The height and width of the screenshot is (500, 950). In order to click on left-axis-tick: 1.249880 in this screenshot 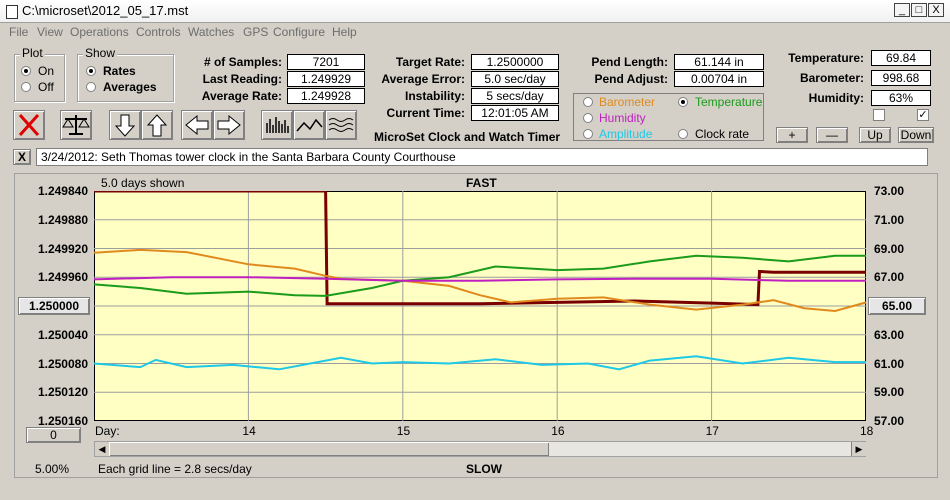, I will do `click(62, 219)`.